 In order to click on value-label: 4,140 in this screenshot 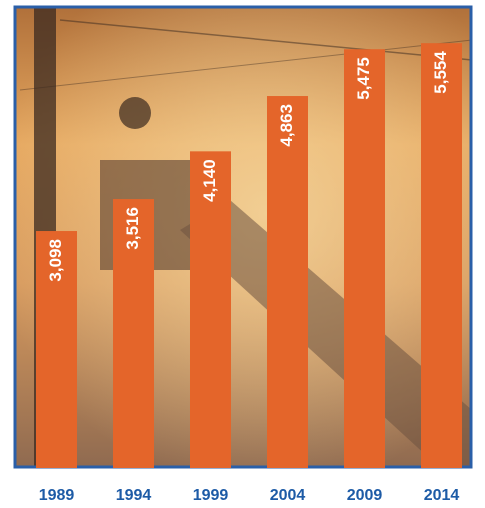, I will do `click(209, 180)`.